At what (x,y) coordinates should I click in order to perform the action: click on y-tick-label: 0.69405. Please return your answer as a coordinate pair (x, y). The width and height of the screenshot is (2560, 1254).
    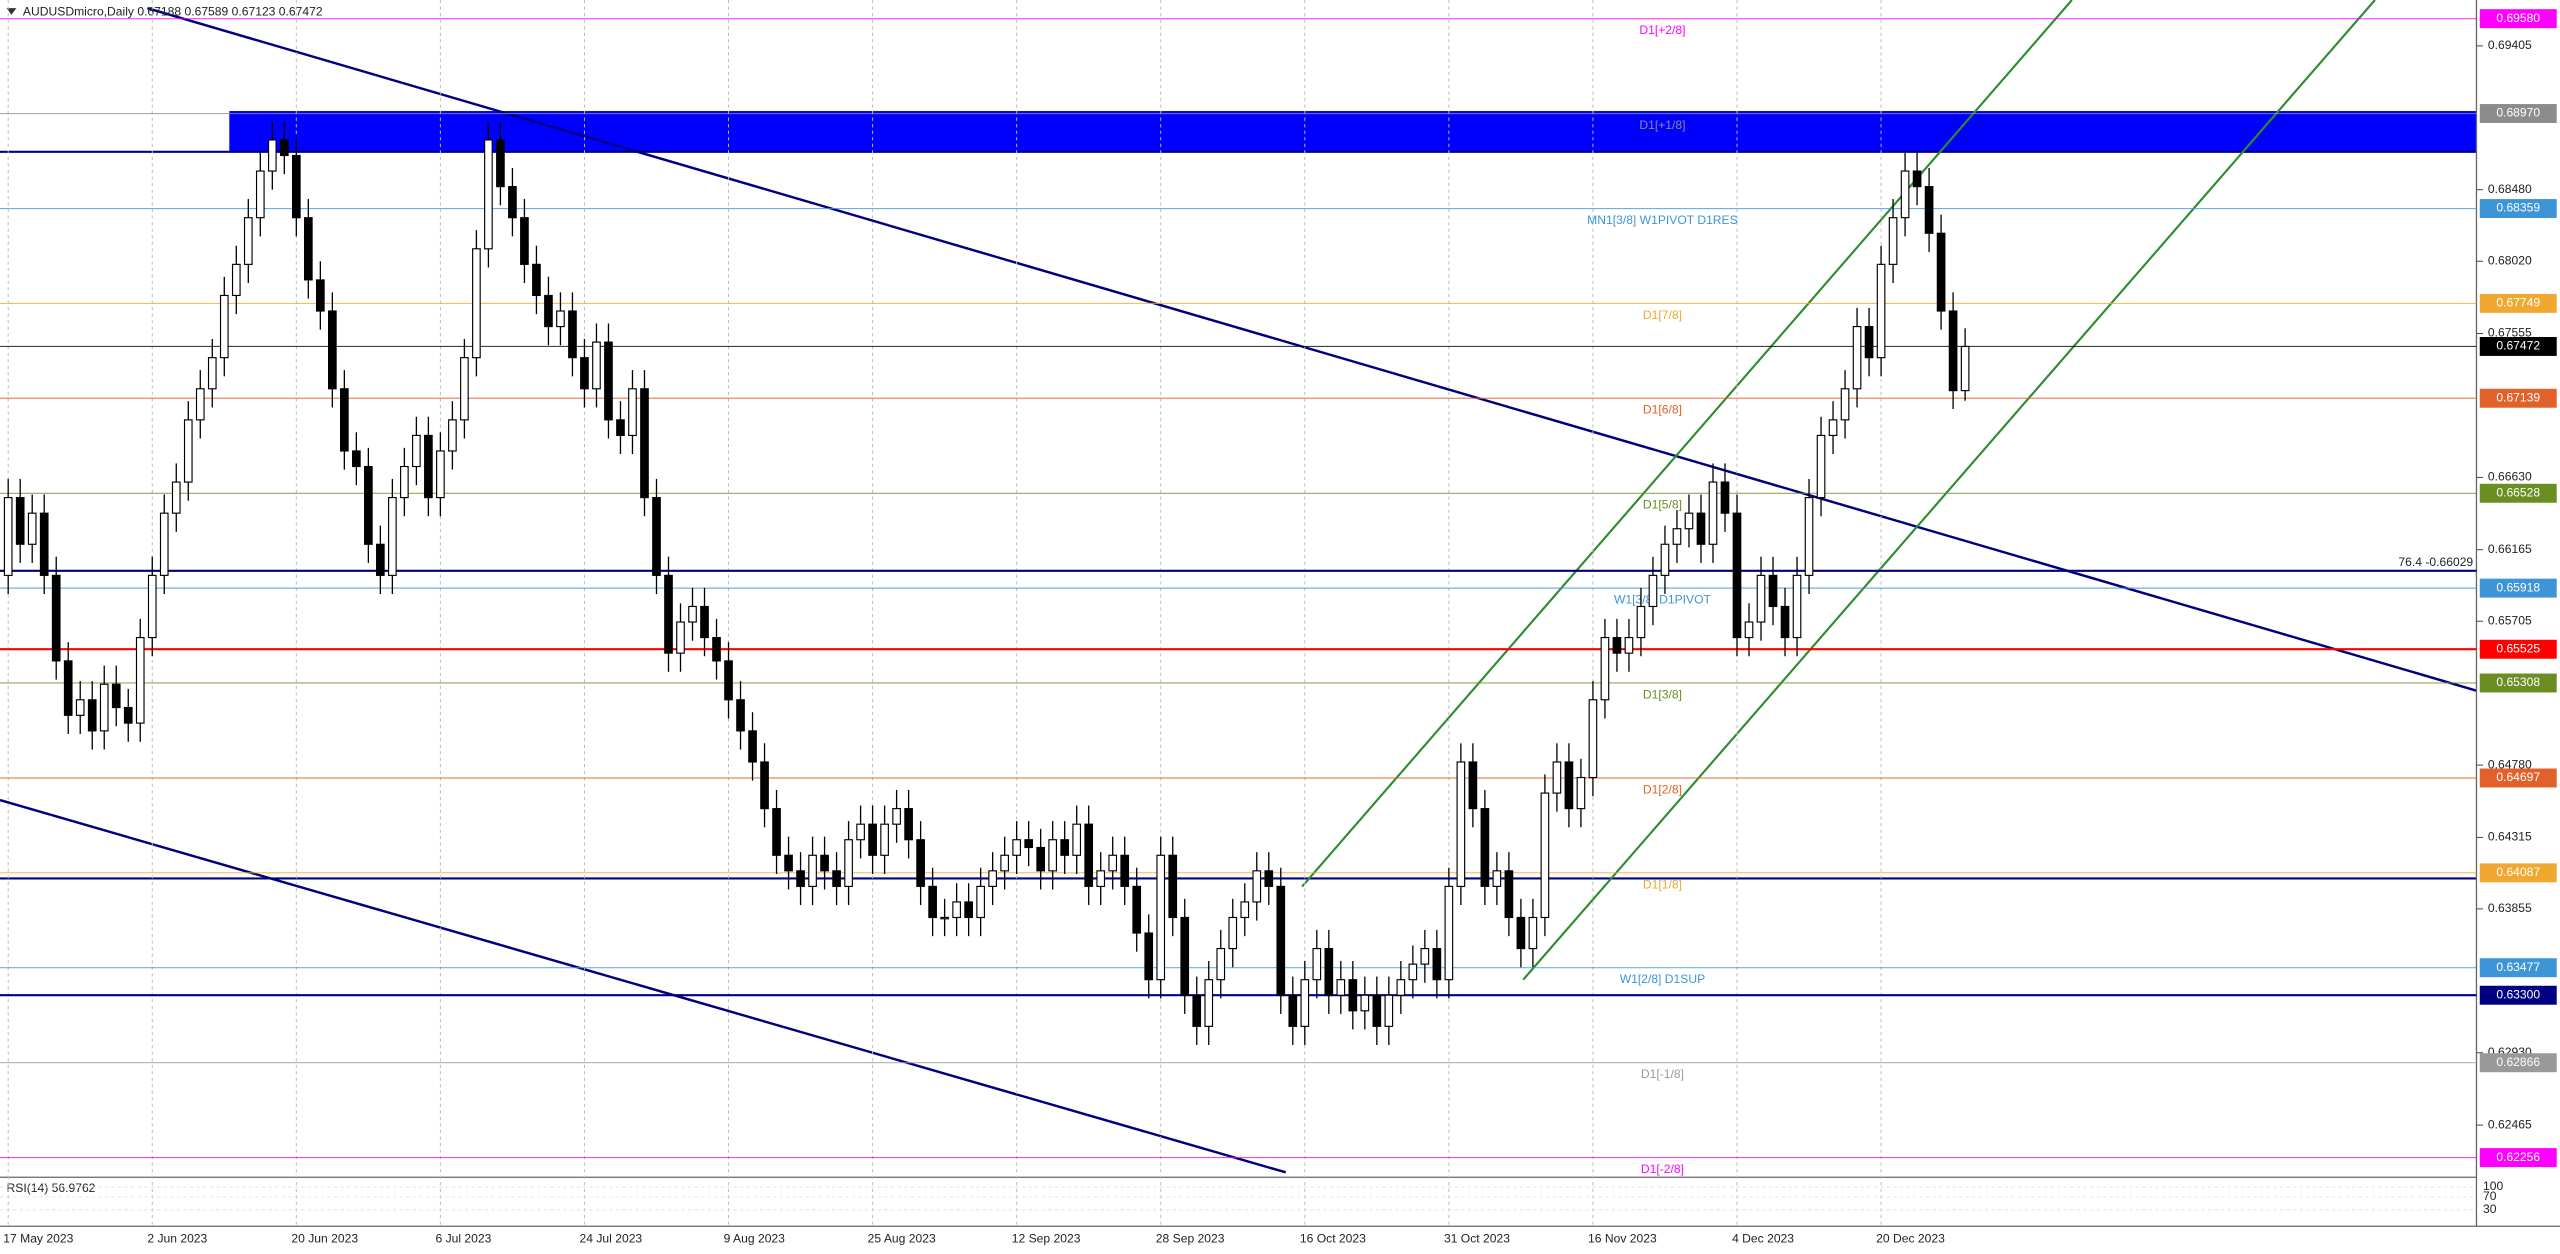
    Looking at the image, I should click on (2510, 45).